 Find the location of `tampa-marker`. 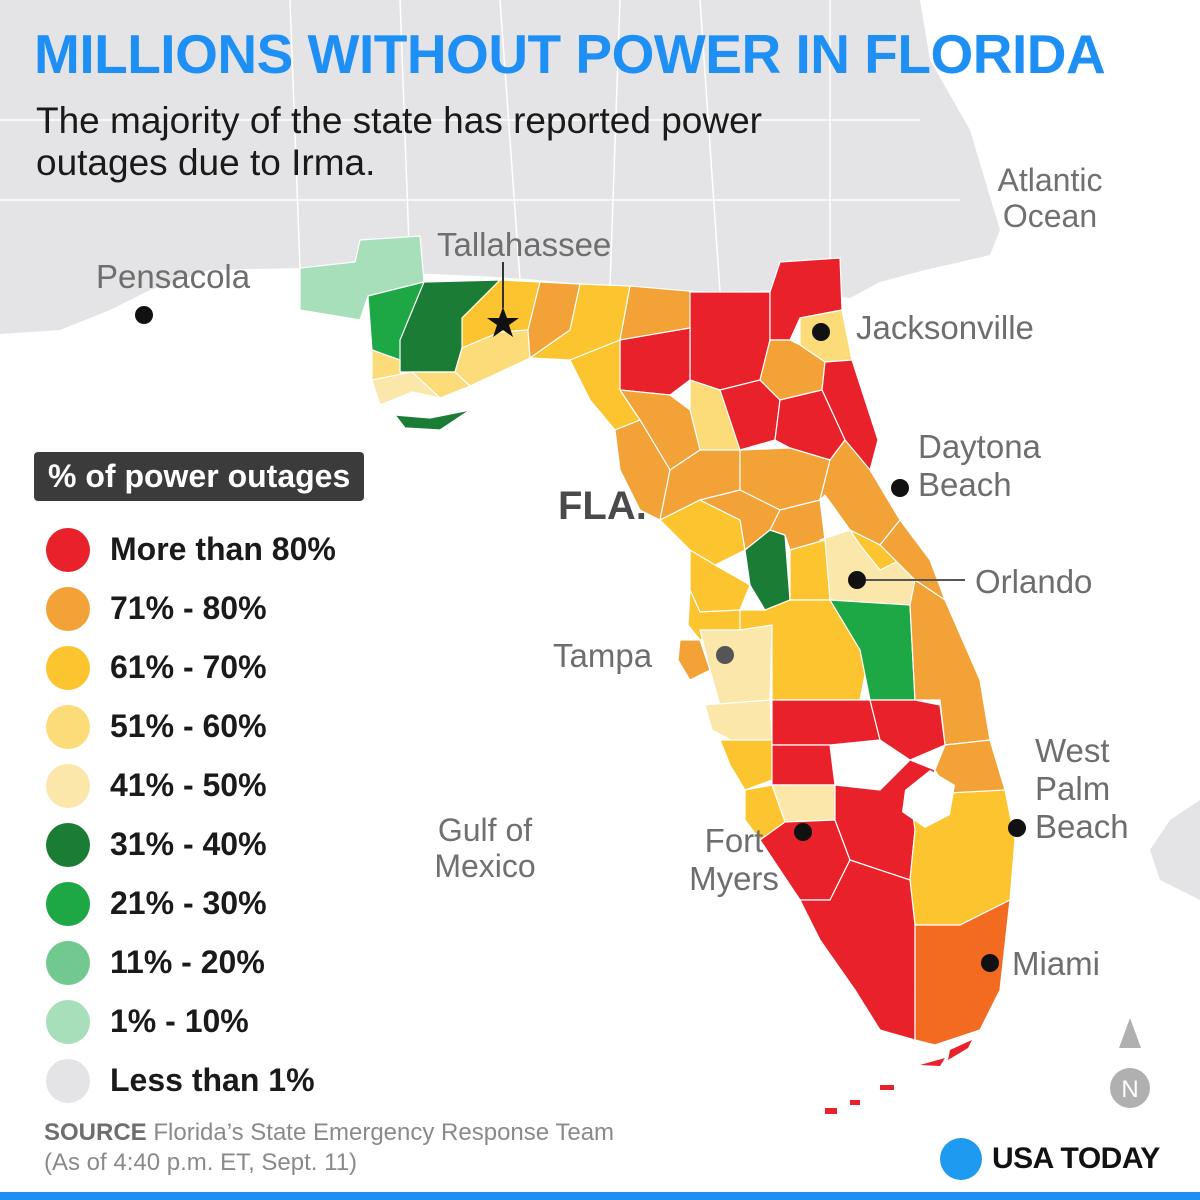

tampa-marker is located at coordinates (725, 655).